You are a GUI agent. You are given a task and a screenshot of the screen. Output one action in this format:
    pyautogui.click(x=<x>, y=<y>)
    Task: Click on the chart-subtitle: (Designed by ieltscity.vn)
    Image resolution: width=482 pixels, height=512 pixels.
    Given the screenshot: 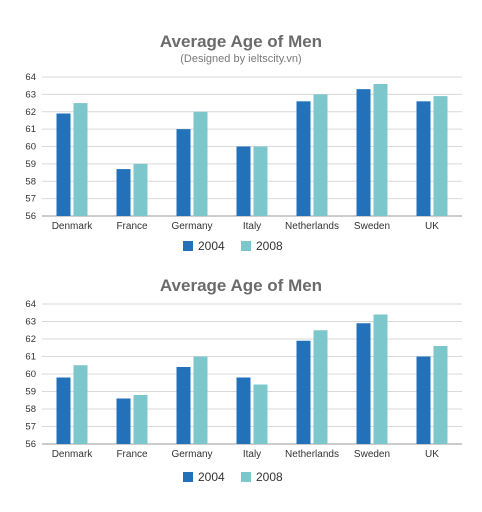 What is the action you would take?
    pyautogui.click(x=241, y=59)
    